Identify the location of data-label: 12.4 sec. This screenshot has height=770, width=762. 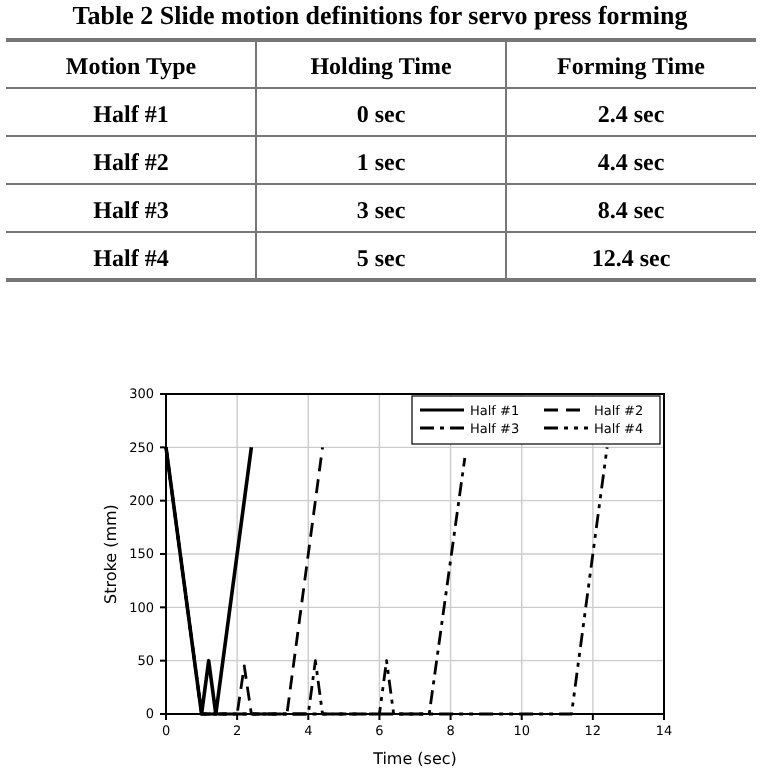
(631, 258).